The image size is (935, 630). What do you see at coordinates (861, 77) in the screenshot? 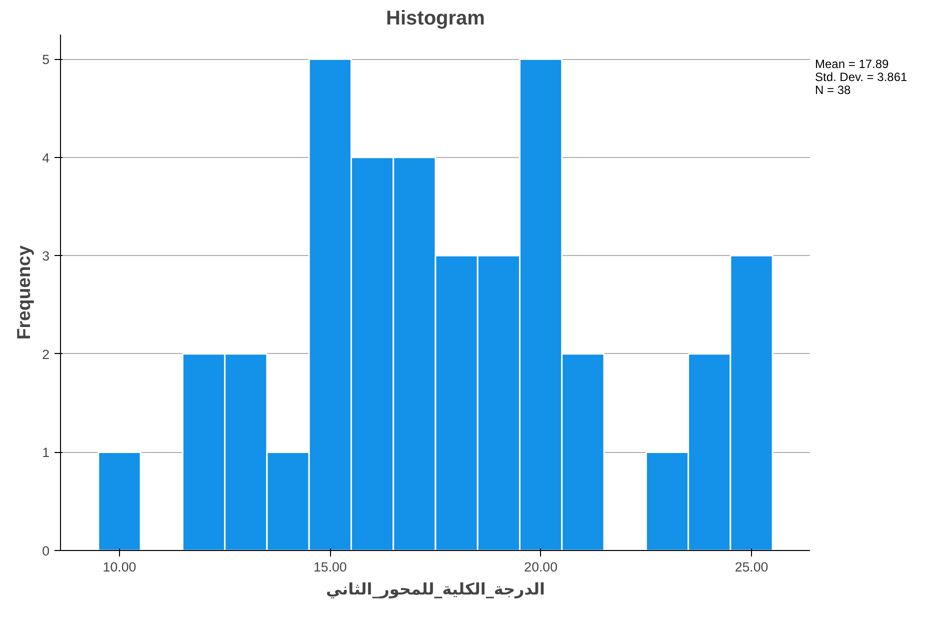
I see `text: Std. Dev. = 3.861` at bounding box center [861, 77].